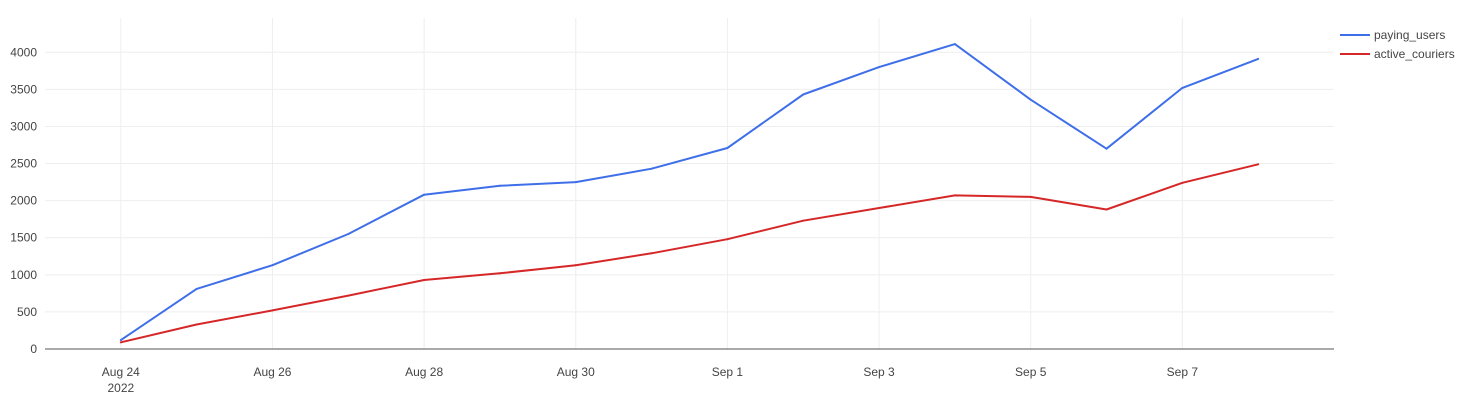 The height and width of the screenshot is (400, 1477). Describe the element at coordinates (576, 372) in the screenshot. I see `x-tick-label: Aug 30` at that location.